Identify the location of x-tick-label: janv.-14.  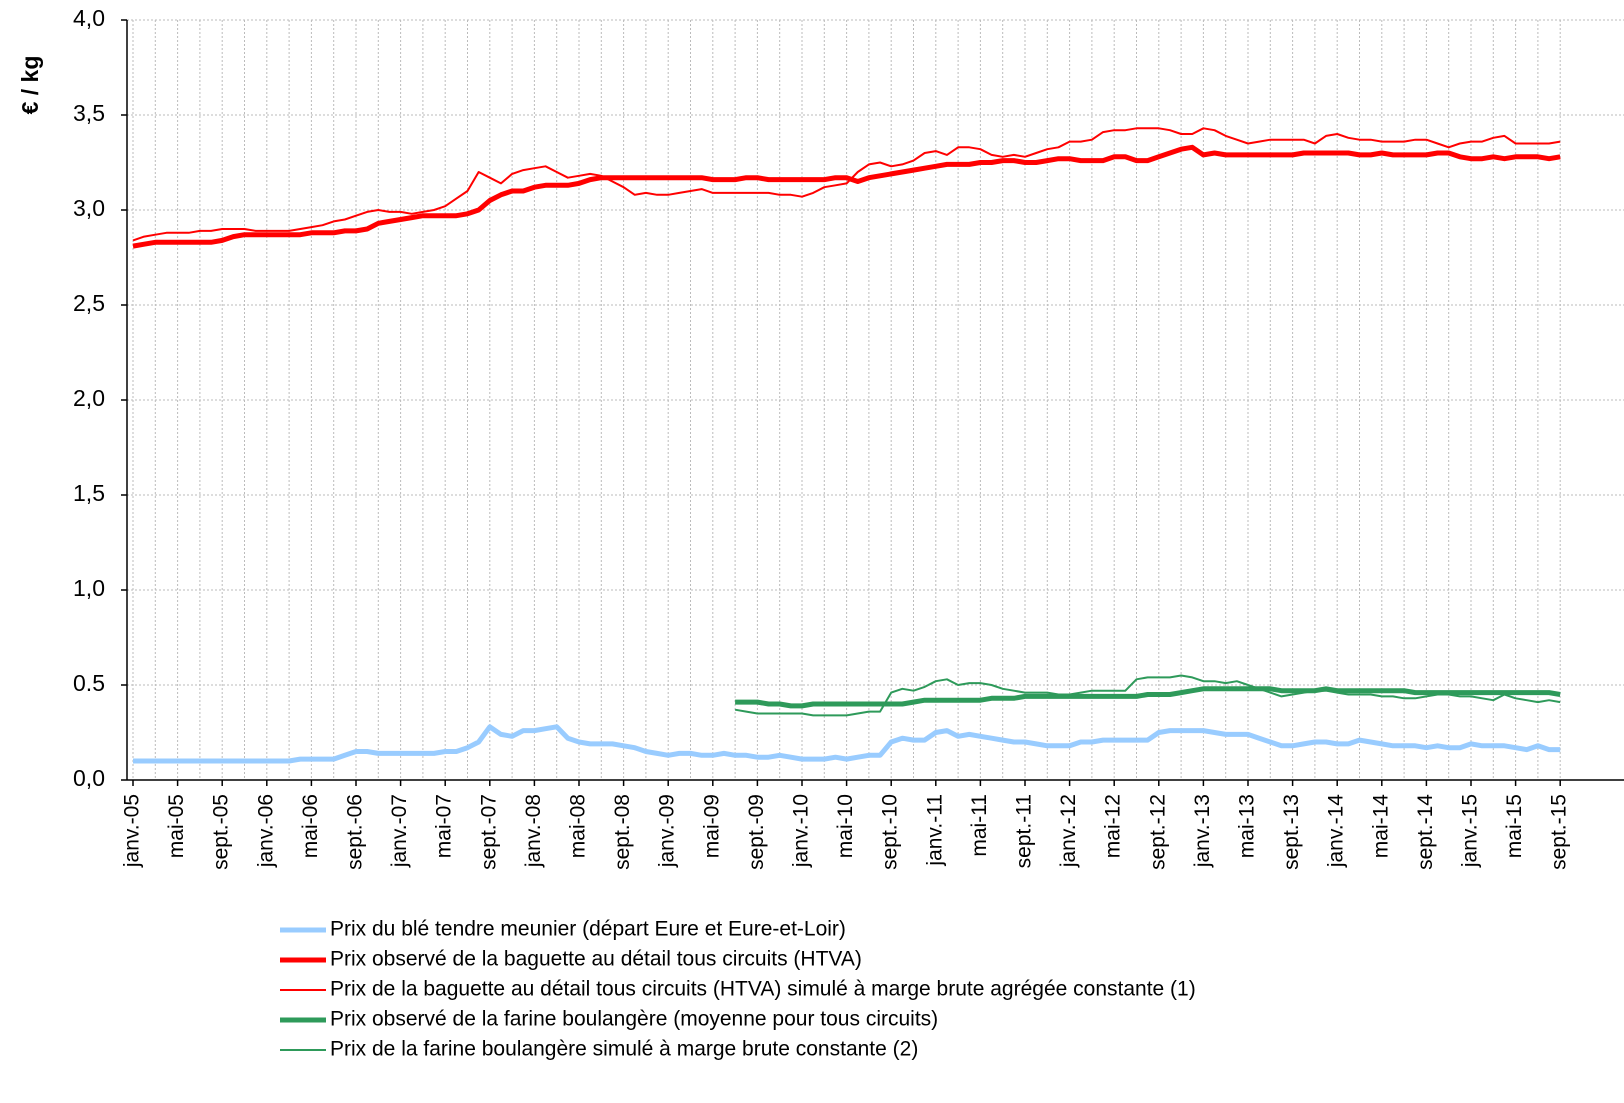
(1336, 831).